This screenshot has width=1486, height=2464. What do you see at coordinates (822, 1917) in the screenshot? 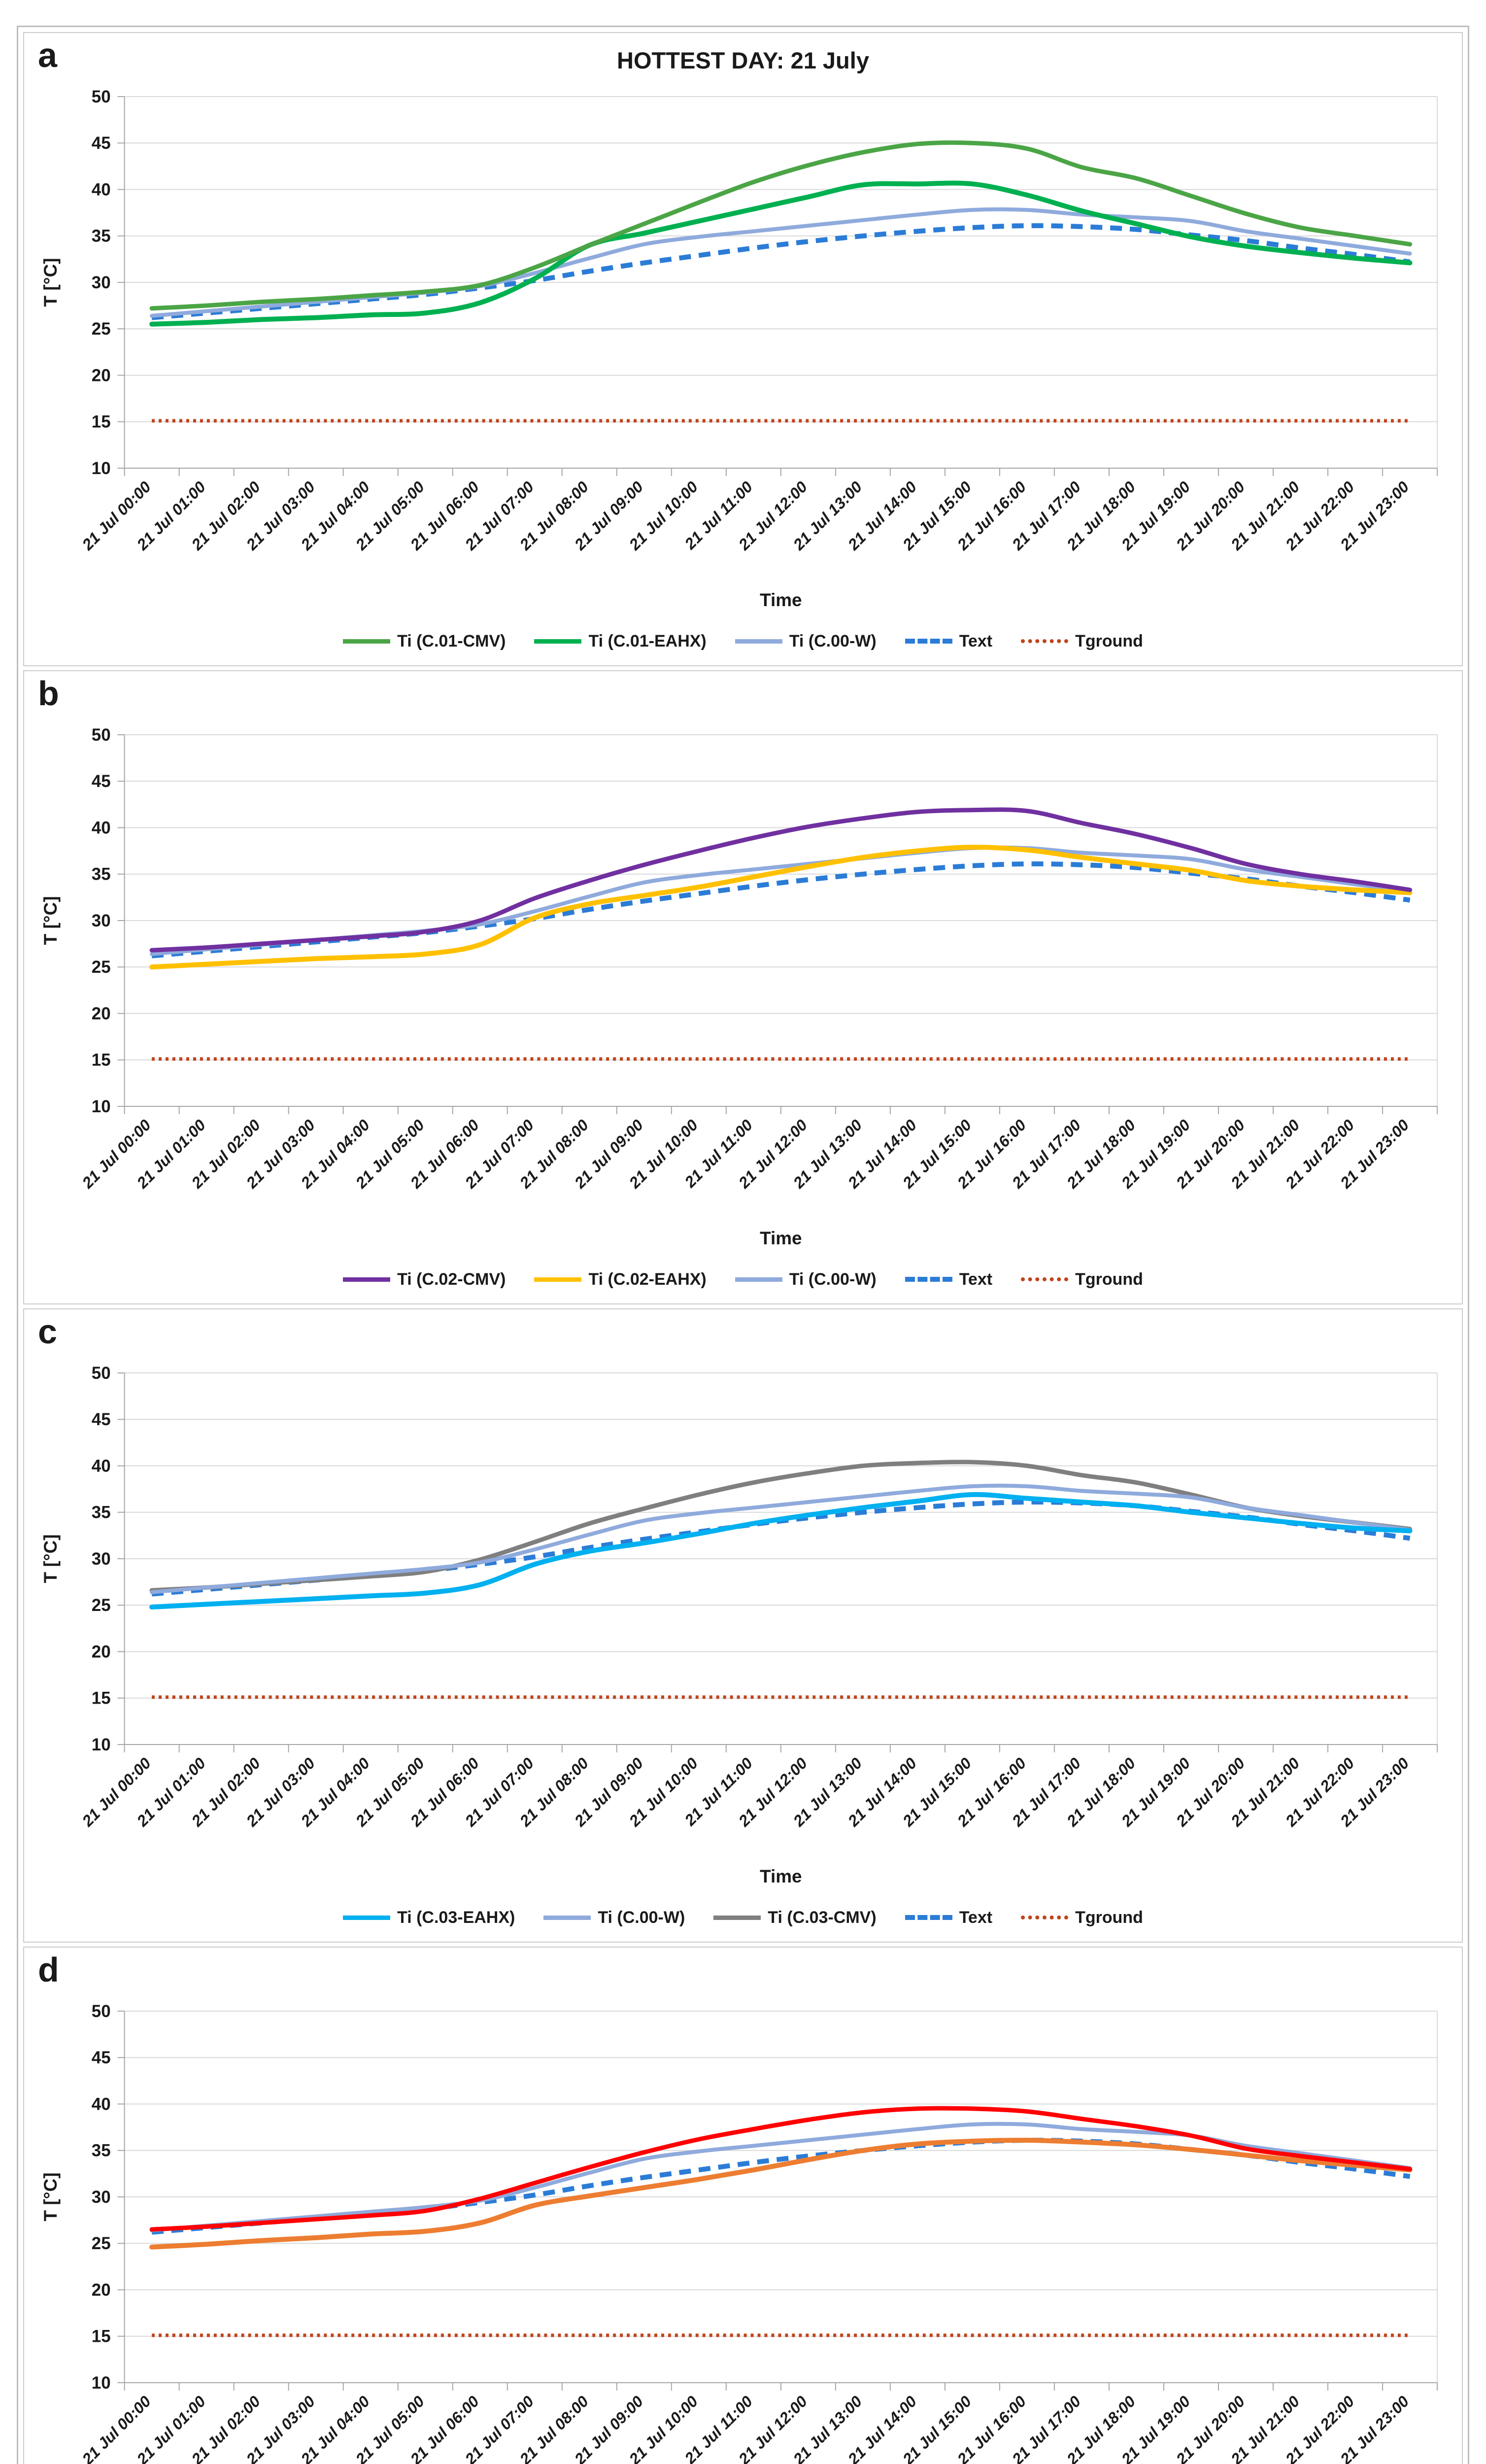
I see `legend-label: Ti (C.03-CMV)` at bounding box center [822, 1917].